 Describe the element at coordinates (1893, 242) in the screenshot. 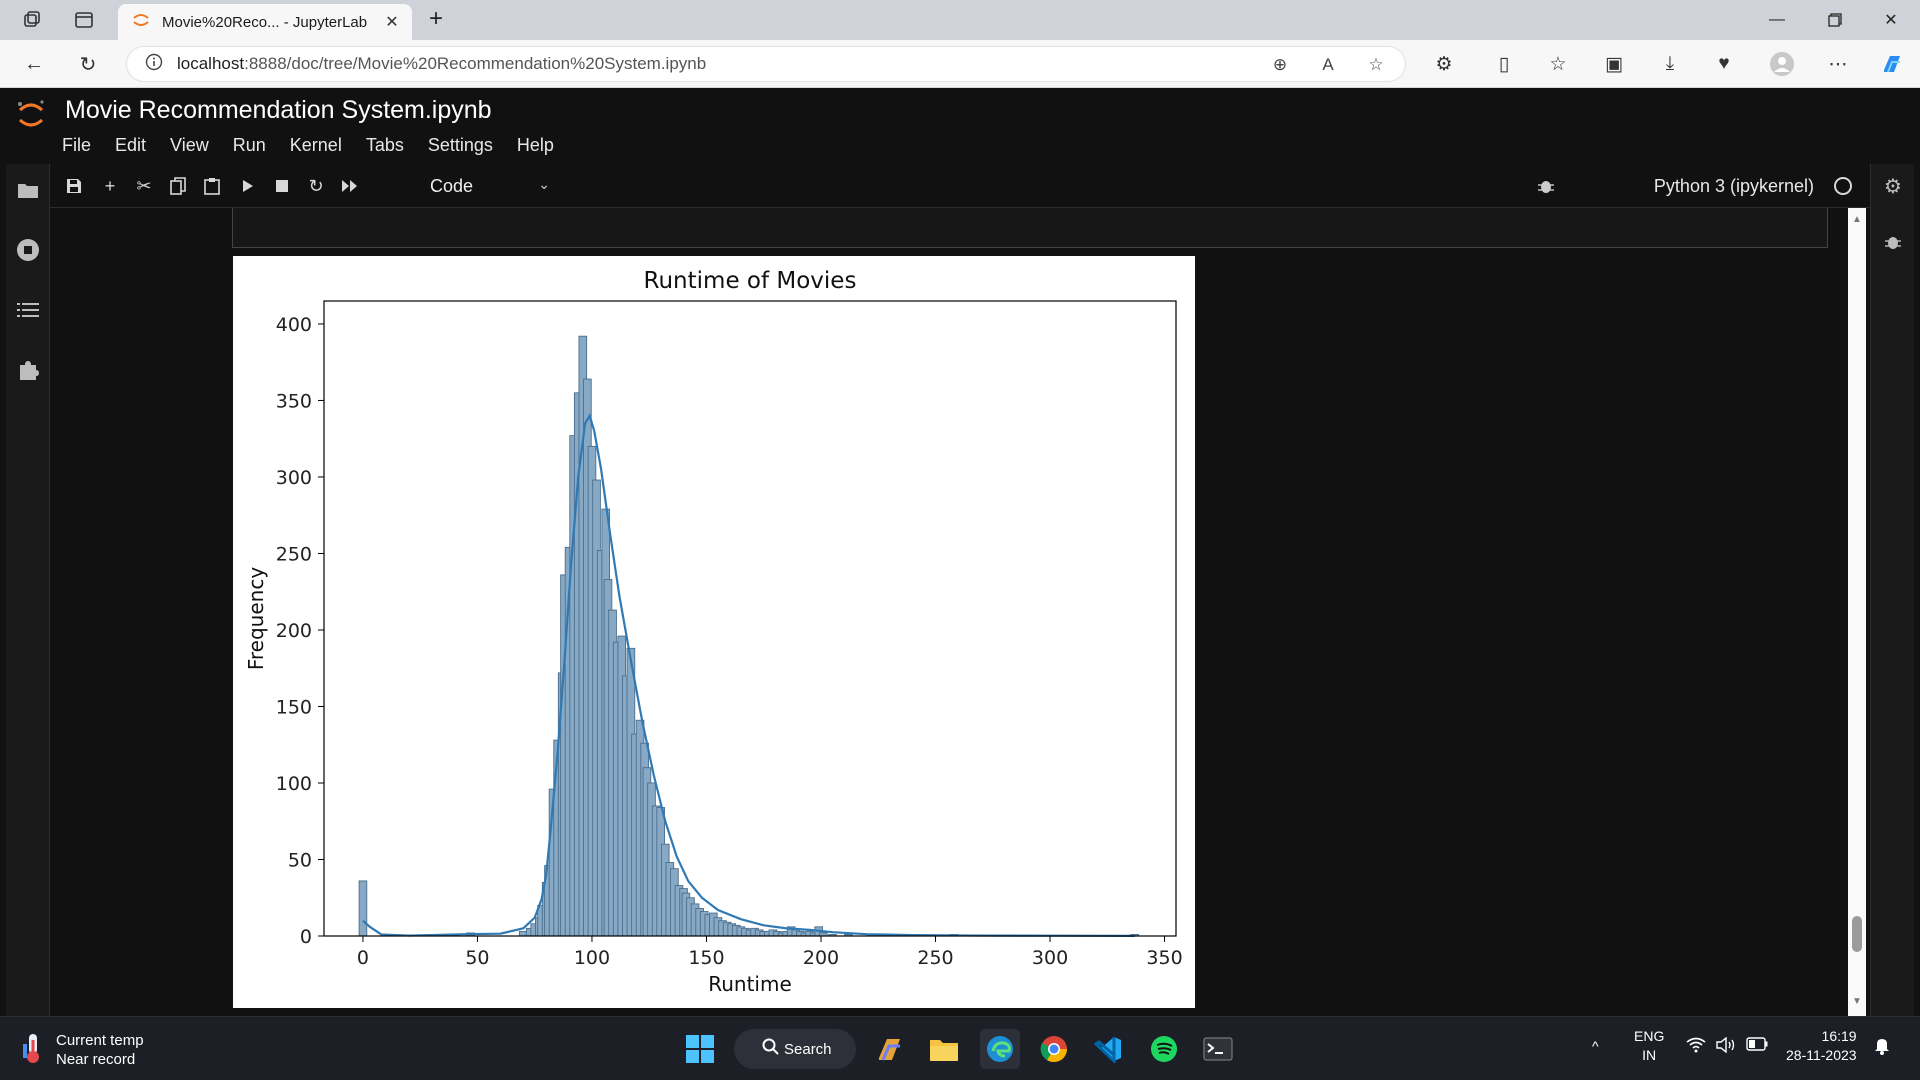

I see `debugger-panel-bug-icon` at that location.